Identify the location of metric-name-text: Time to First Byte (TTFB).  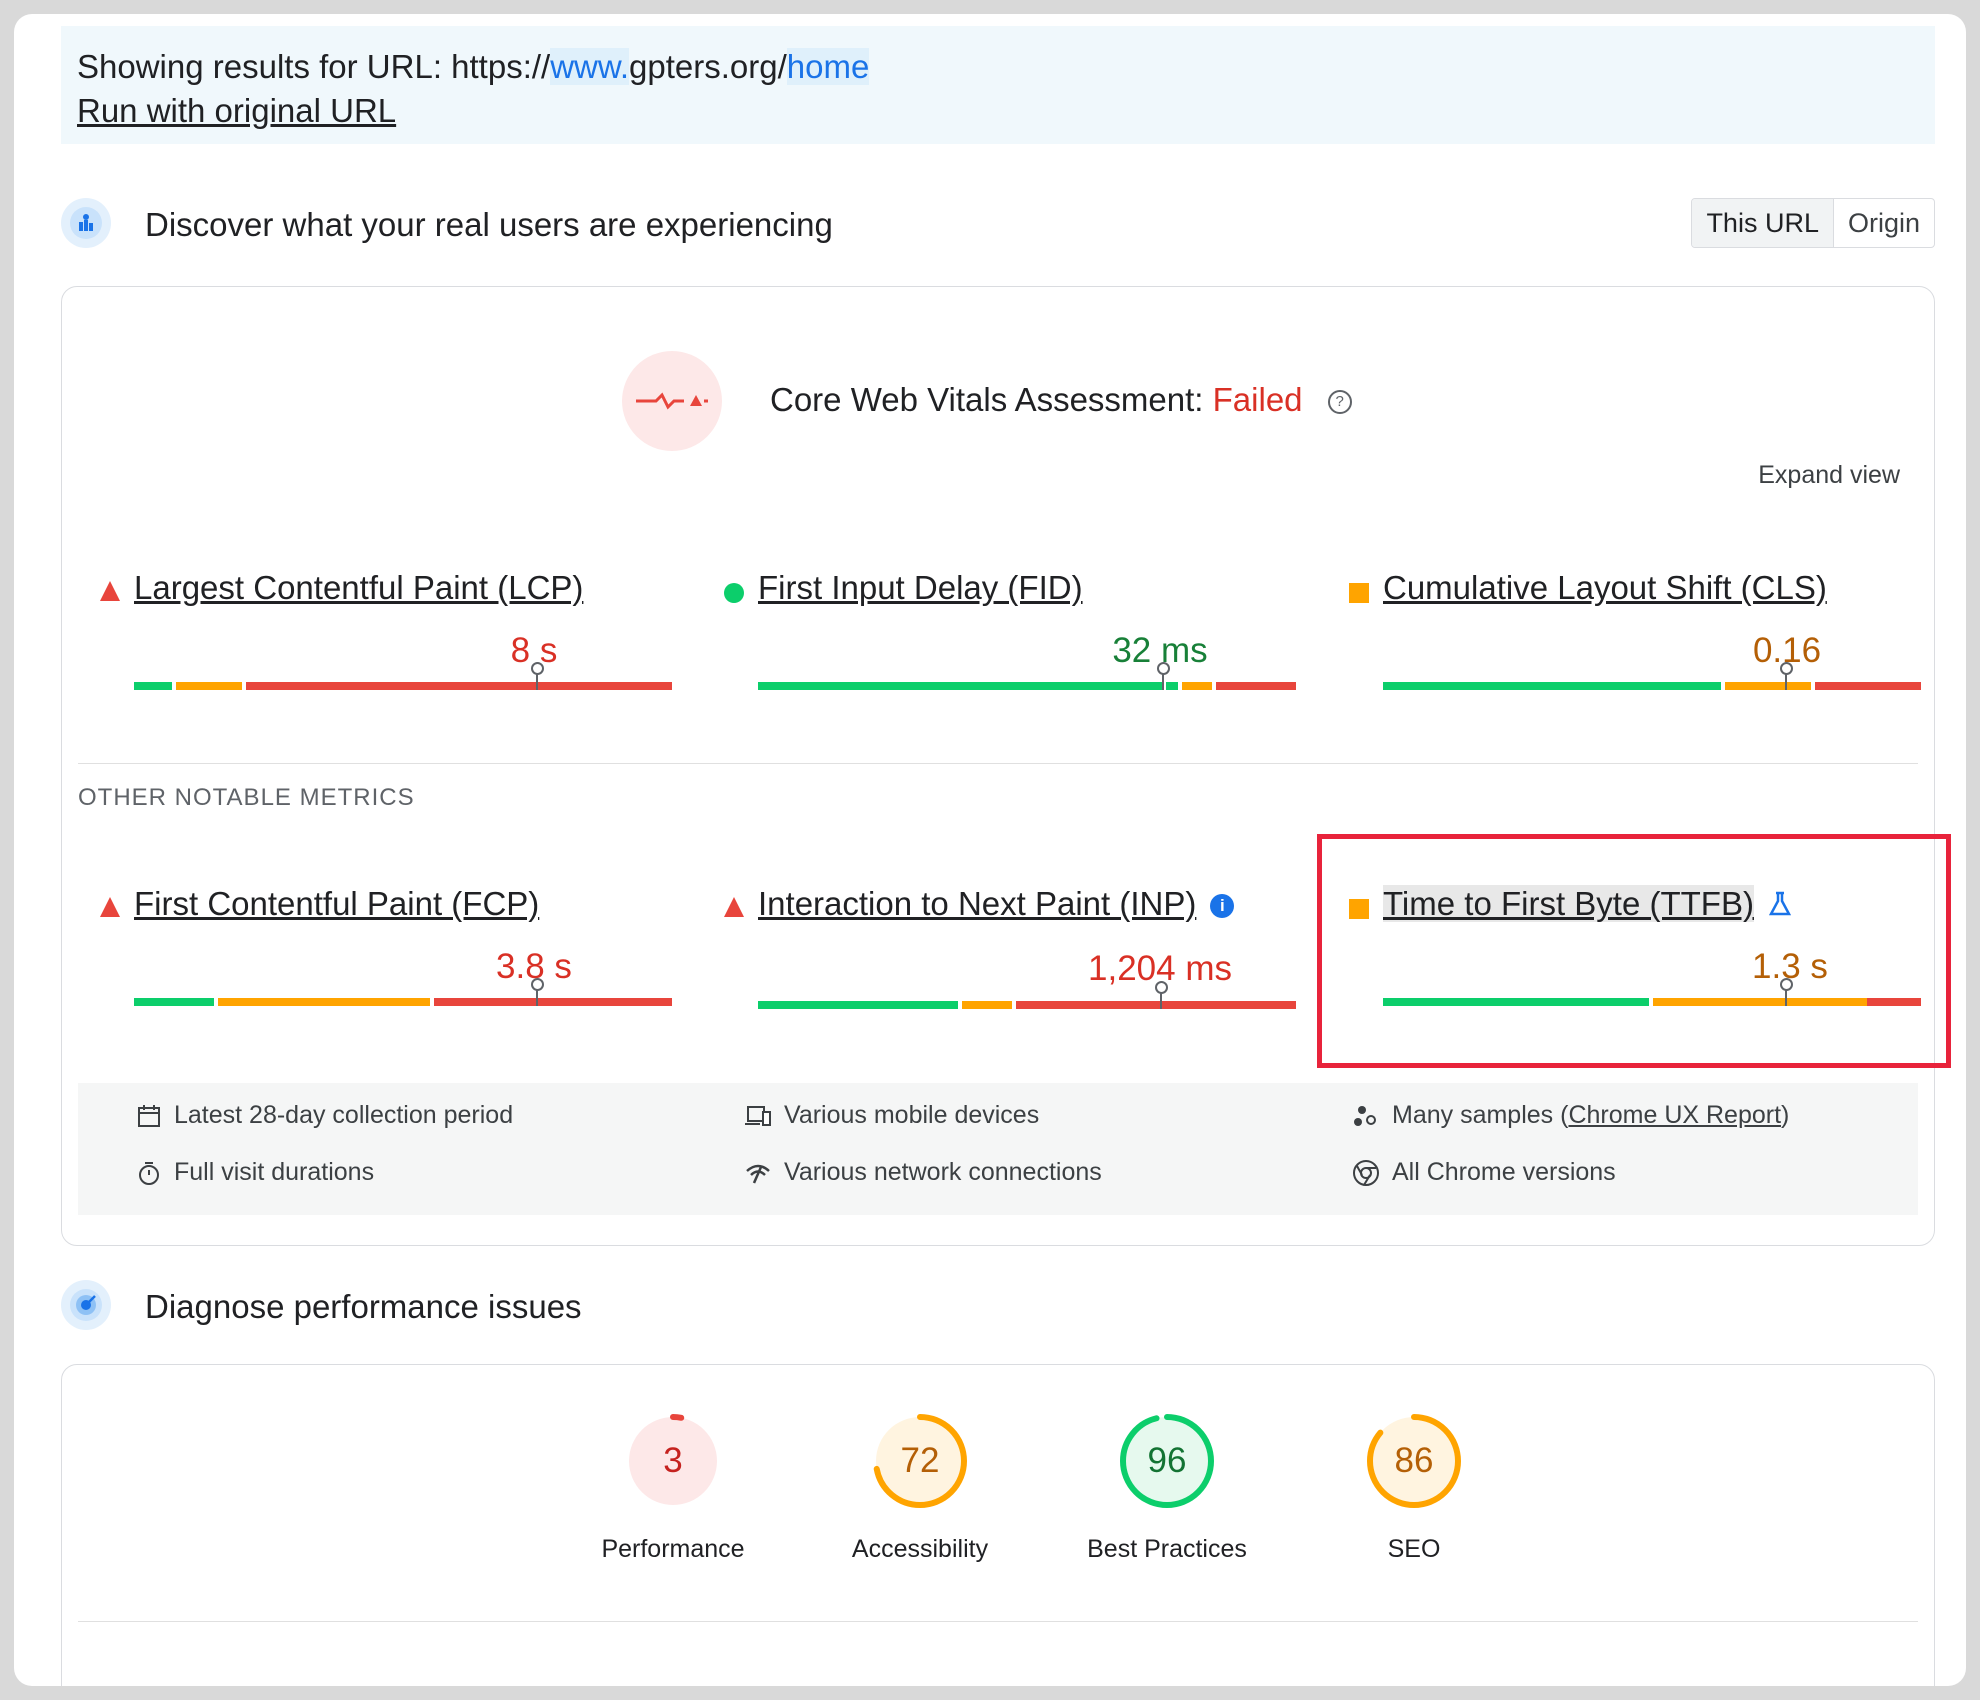
(1568, 903).